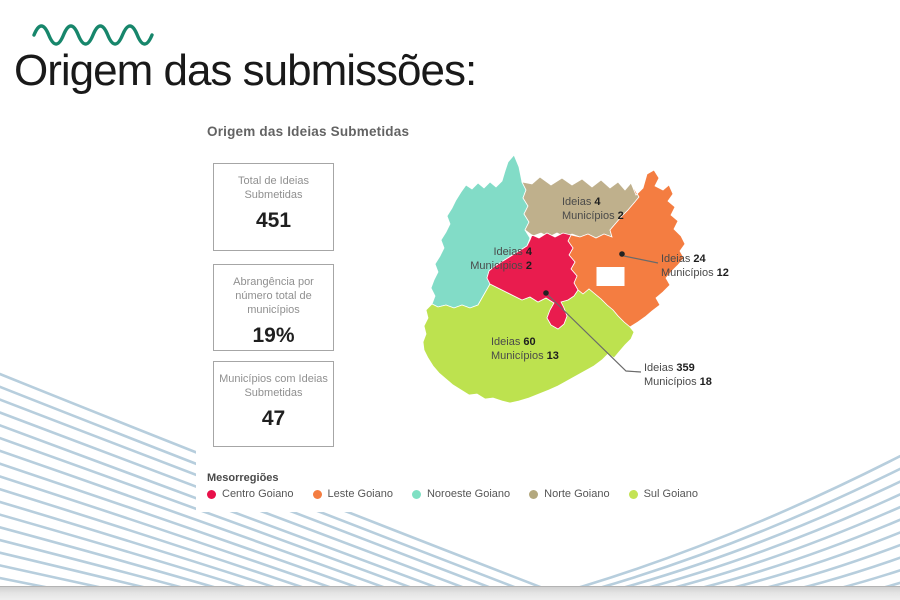 The height and width of the screenshot is (600, 900). I want to click on label-value-municipios: 12, so click(722, 273).